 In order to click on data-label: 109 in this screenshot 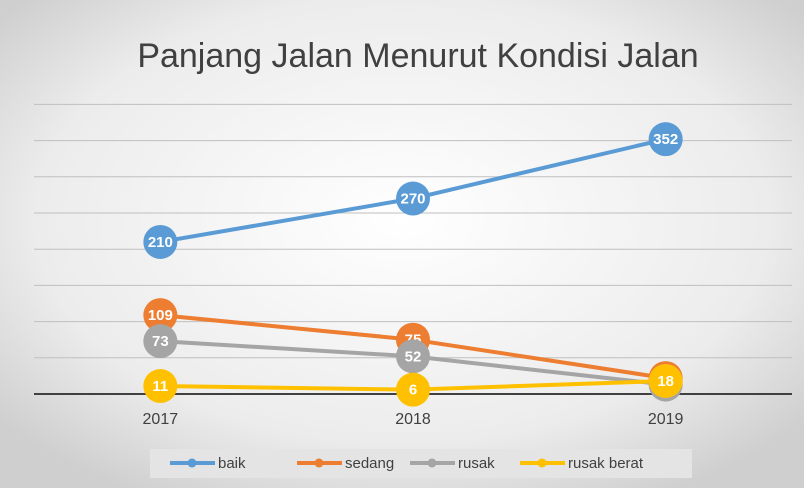, I will do `click(160, 315)`.